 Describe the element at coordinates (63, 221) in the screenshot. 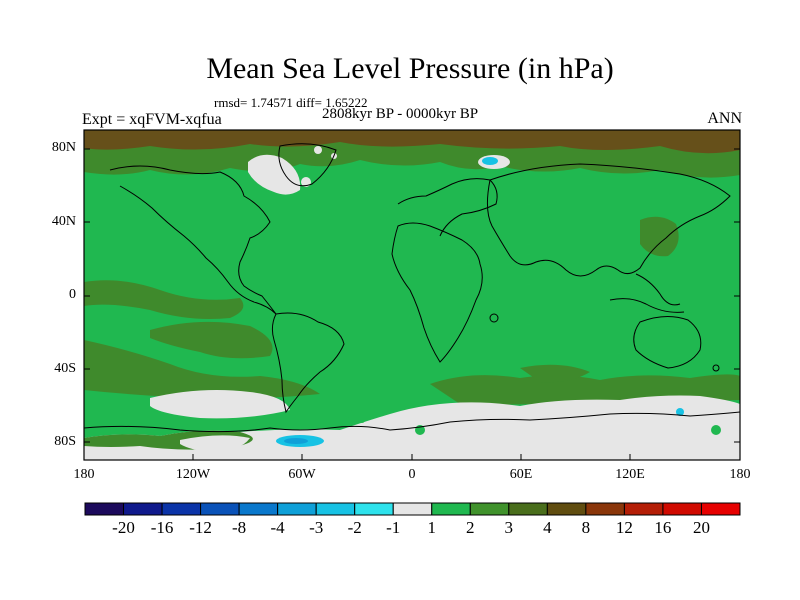

I see `lat-label-40n: 40N` at that location.